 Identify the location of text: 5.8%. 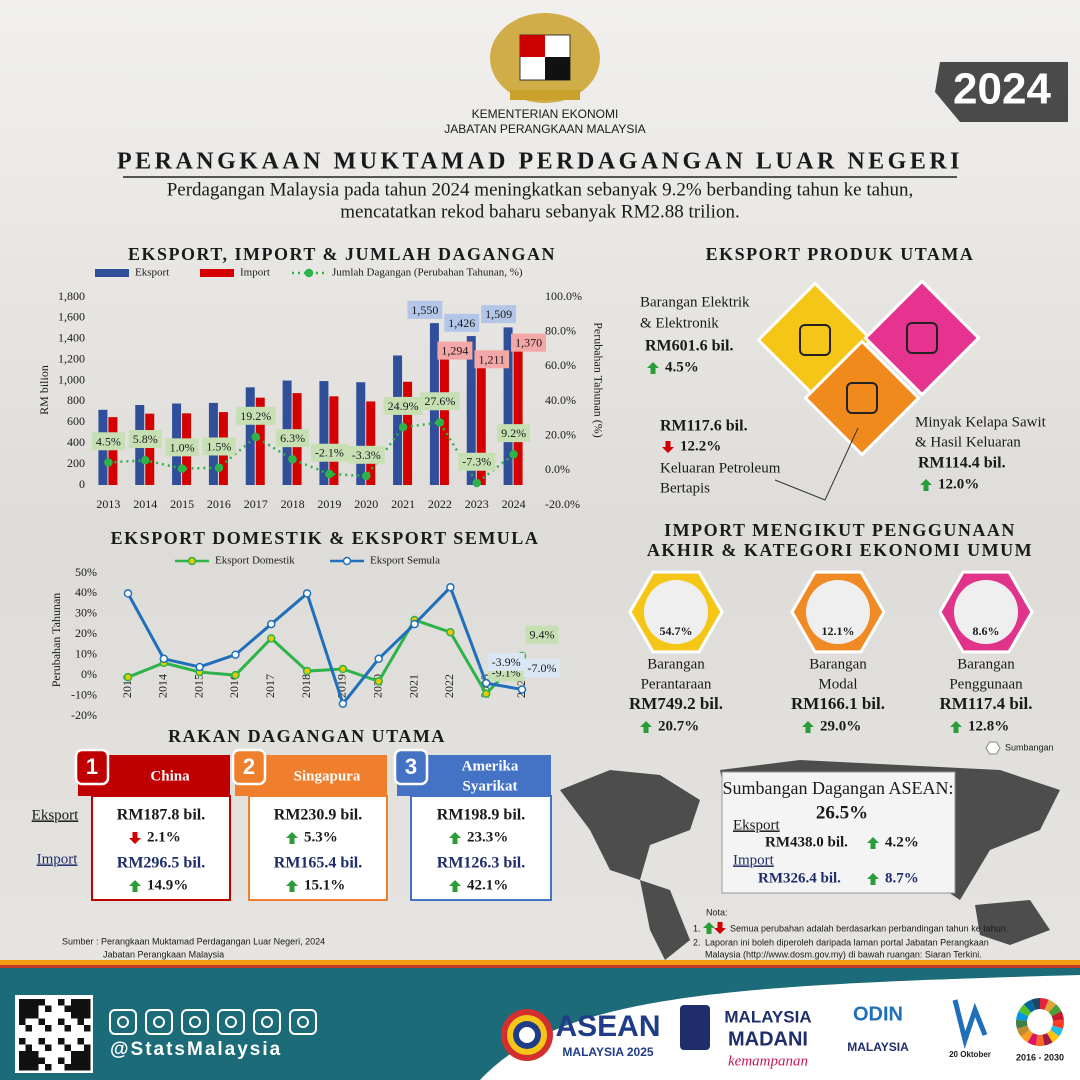
(145, 439).